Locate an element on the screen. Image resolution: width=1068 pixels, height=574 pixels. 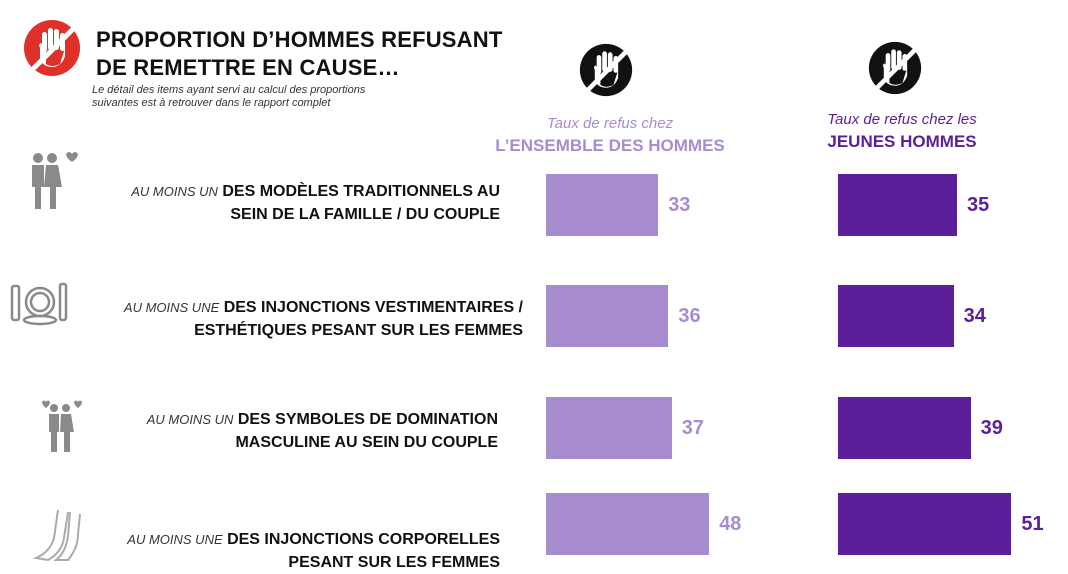
bar-series1-row2 is located at coordinates (607, 316).